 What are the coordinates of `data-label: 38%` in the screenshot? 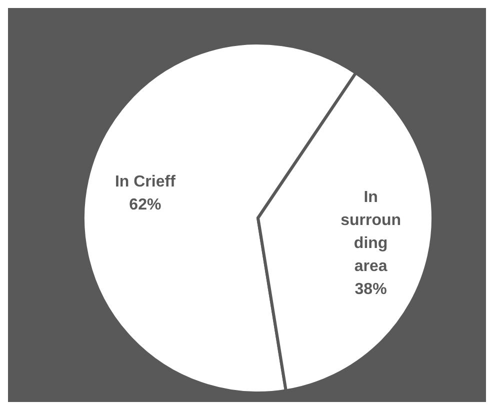 It's located at (370, 289).